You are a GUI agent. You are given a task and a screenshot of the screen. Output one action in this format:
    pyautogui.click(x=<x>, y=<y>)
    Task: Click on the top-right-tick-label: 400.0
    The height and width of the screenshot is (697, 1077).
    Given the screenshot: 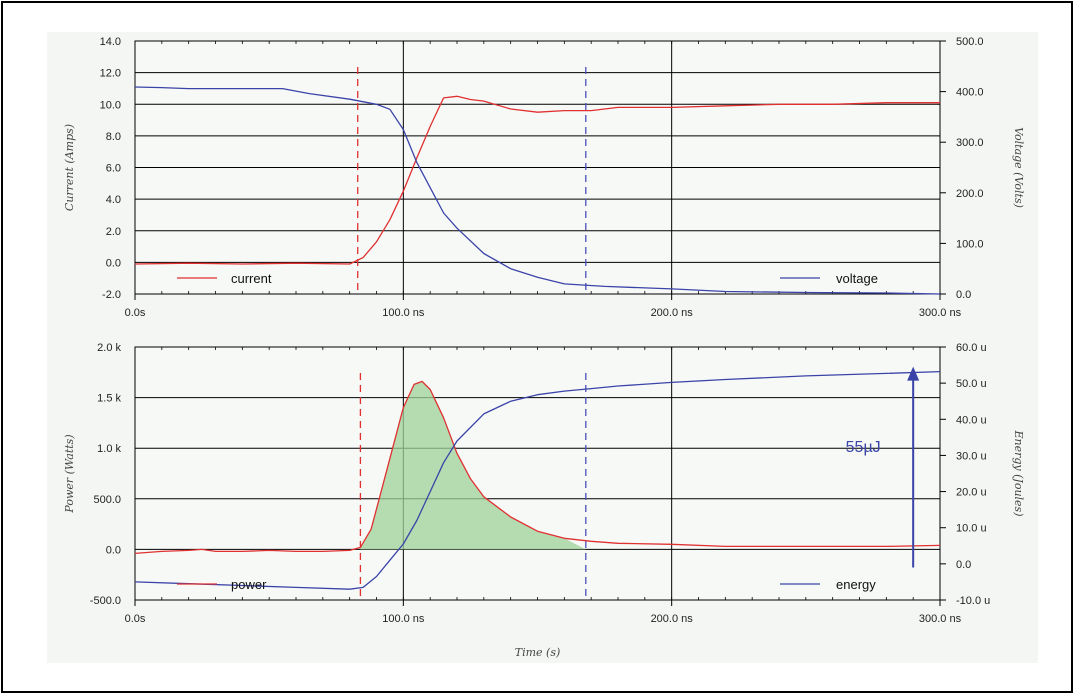 What is the action you would take?
    pyautogui.click(x=970, y=93)
    